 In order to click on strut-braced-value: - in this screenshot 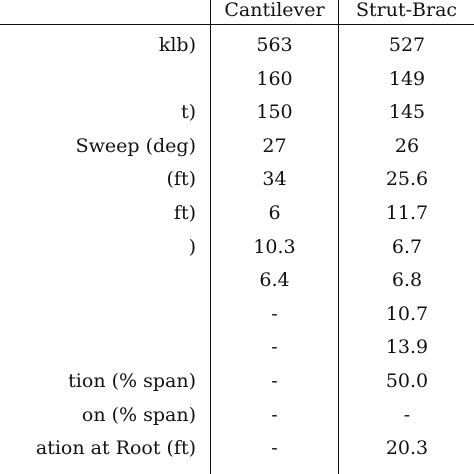, I will do `click(407, 415)`.